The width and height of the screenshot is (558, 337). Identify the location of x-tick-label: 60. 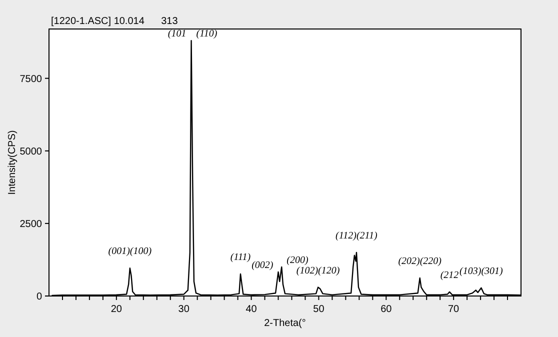
(386, 309).